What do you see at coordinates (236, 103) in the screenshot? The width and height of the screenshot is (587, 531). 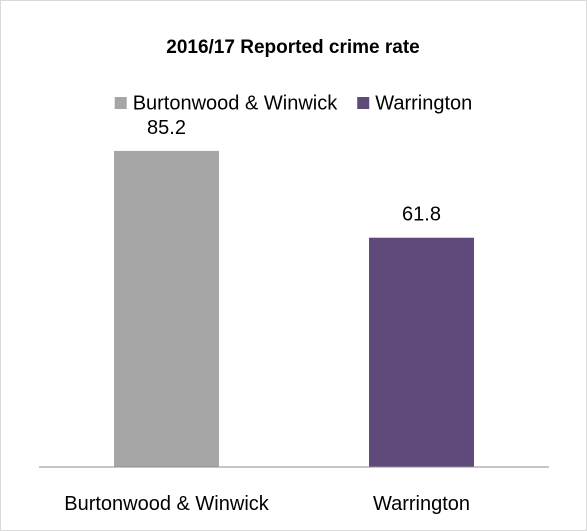 I see `legend-label-0: Burtonwood & Winwick` at bounding box center [236, 103].